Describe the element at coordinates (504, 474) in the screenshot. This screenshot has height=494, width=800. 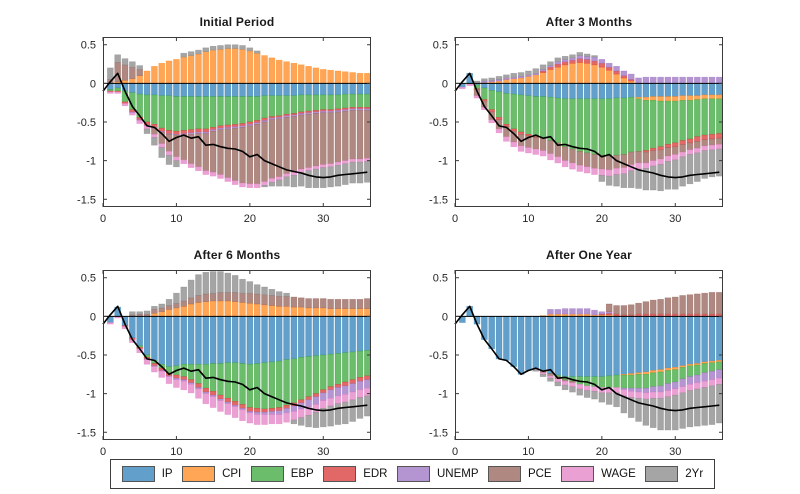
I see `legend-swatch-PCE` at that location.